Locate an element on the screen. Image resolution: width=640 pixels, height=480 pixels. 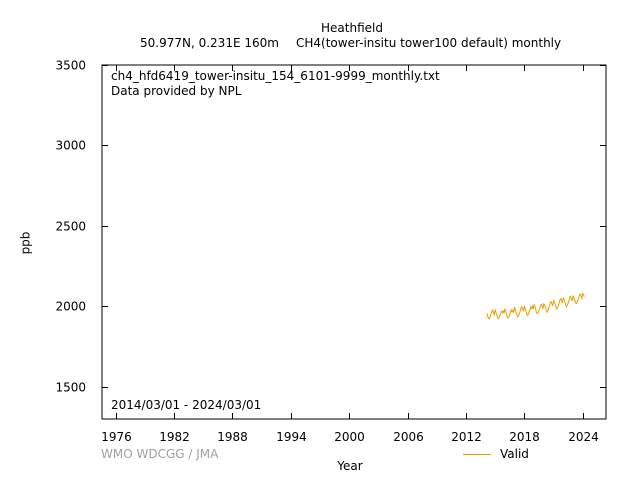
legend-label-valid: Valid is located at coordinates (514, 454).